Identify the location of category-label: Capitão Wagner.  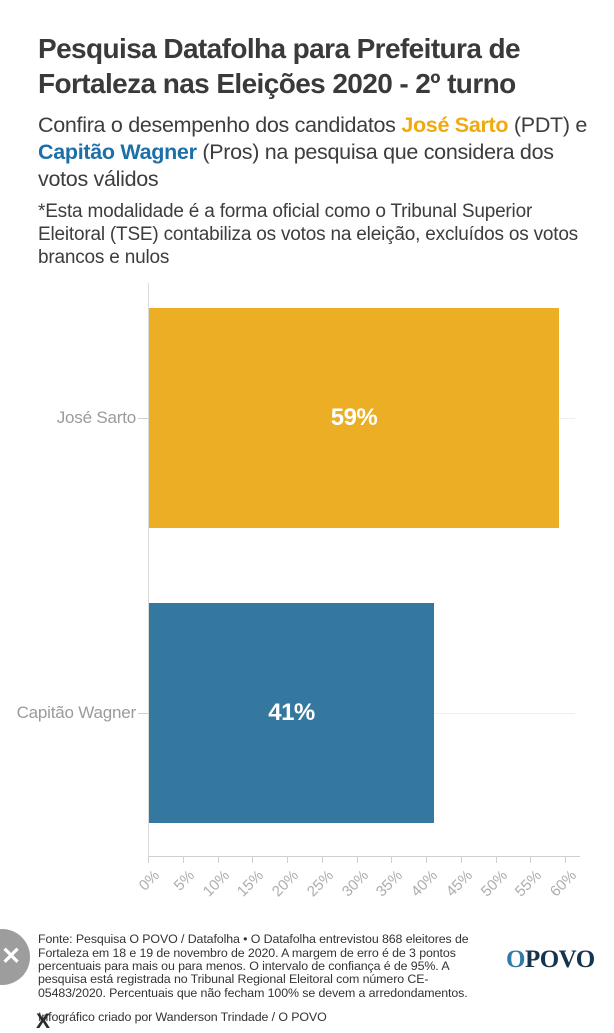
(76, 712).